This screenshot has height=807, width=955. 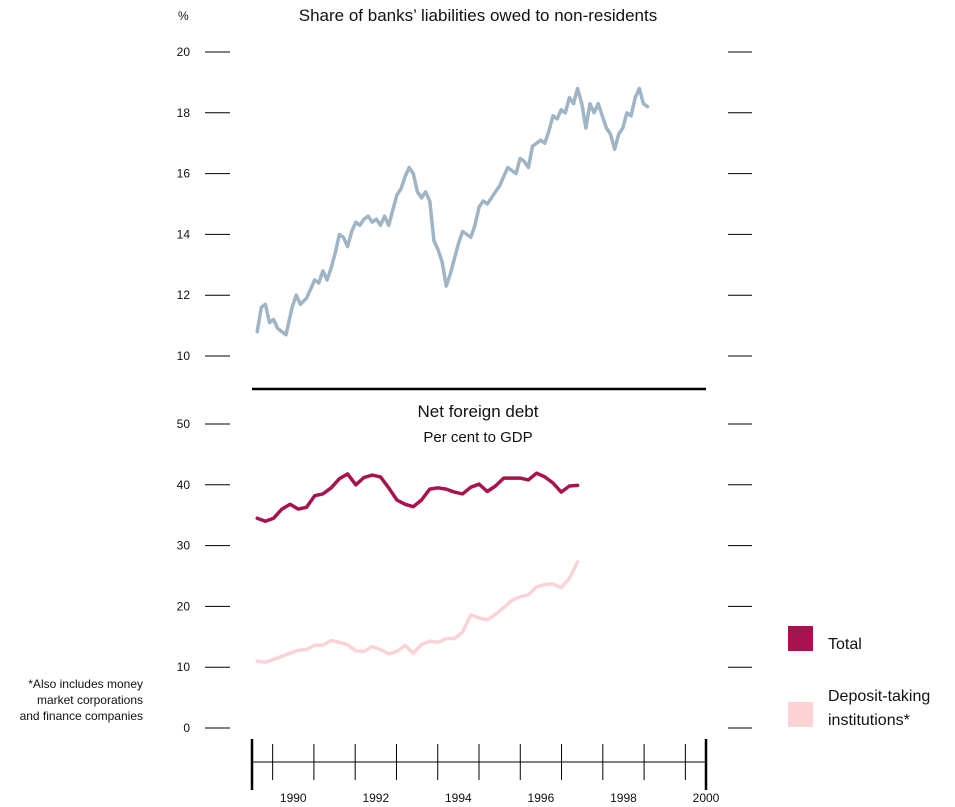 I want to click on legend-label-deposit-taking-line-1: Deposit-taking, so click(x=879, y=696).